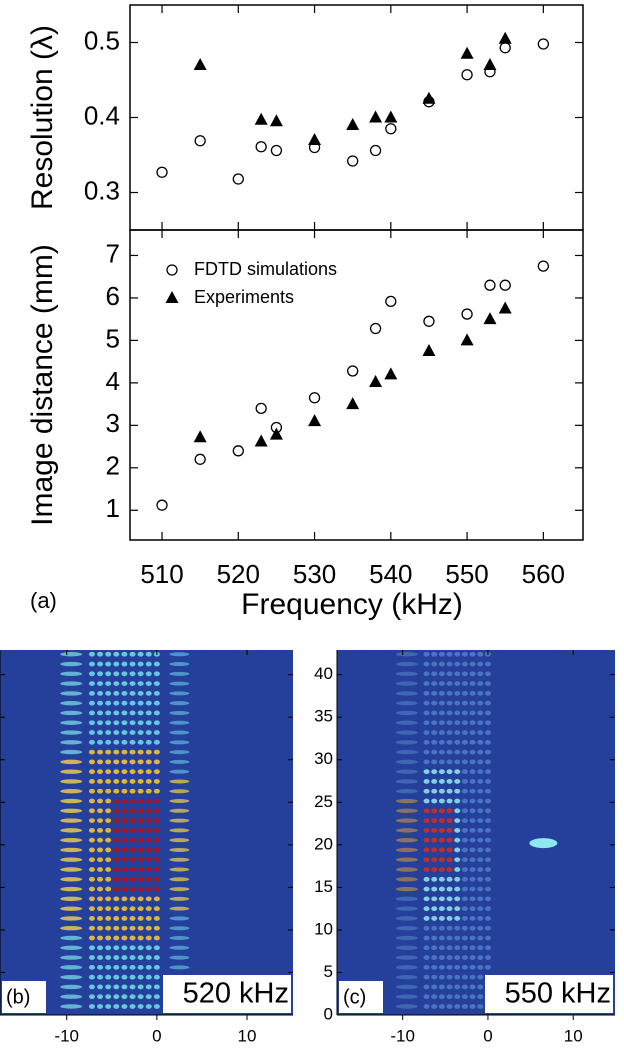 This screenshot has width=624, height=1052. Describe the element at coordinates (573, 1035) in the screenshot. I see `x-tick-label: 10` at that location.